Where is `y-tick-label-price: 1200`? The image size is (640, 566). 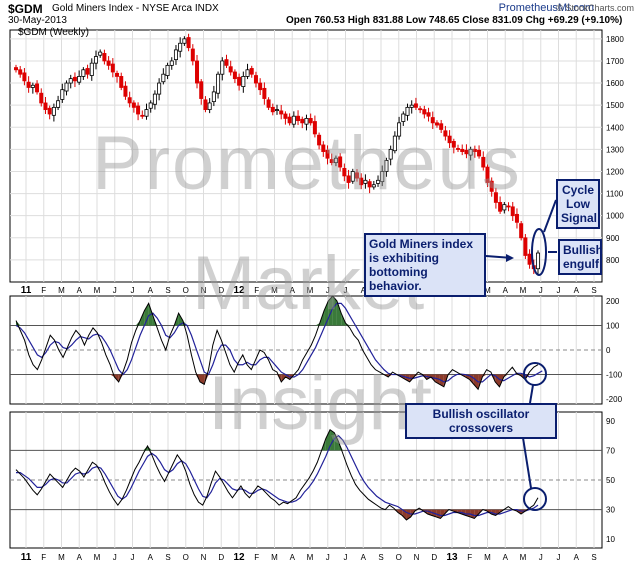
y-tick-label-price: 1200 is located at coordinates (615, 171).